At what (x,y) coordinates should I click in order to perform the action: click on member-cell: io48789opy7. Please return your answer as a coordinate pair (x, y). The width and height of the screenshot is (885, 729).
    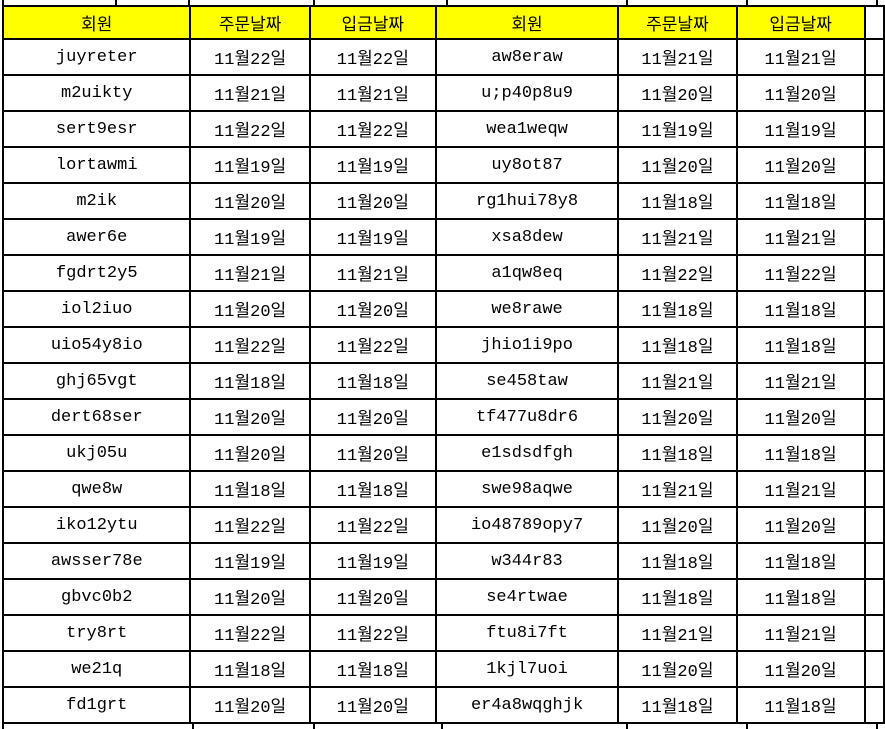
    Looking at the image, I should click on (527, 525).